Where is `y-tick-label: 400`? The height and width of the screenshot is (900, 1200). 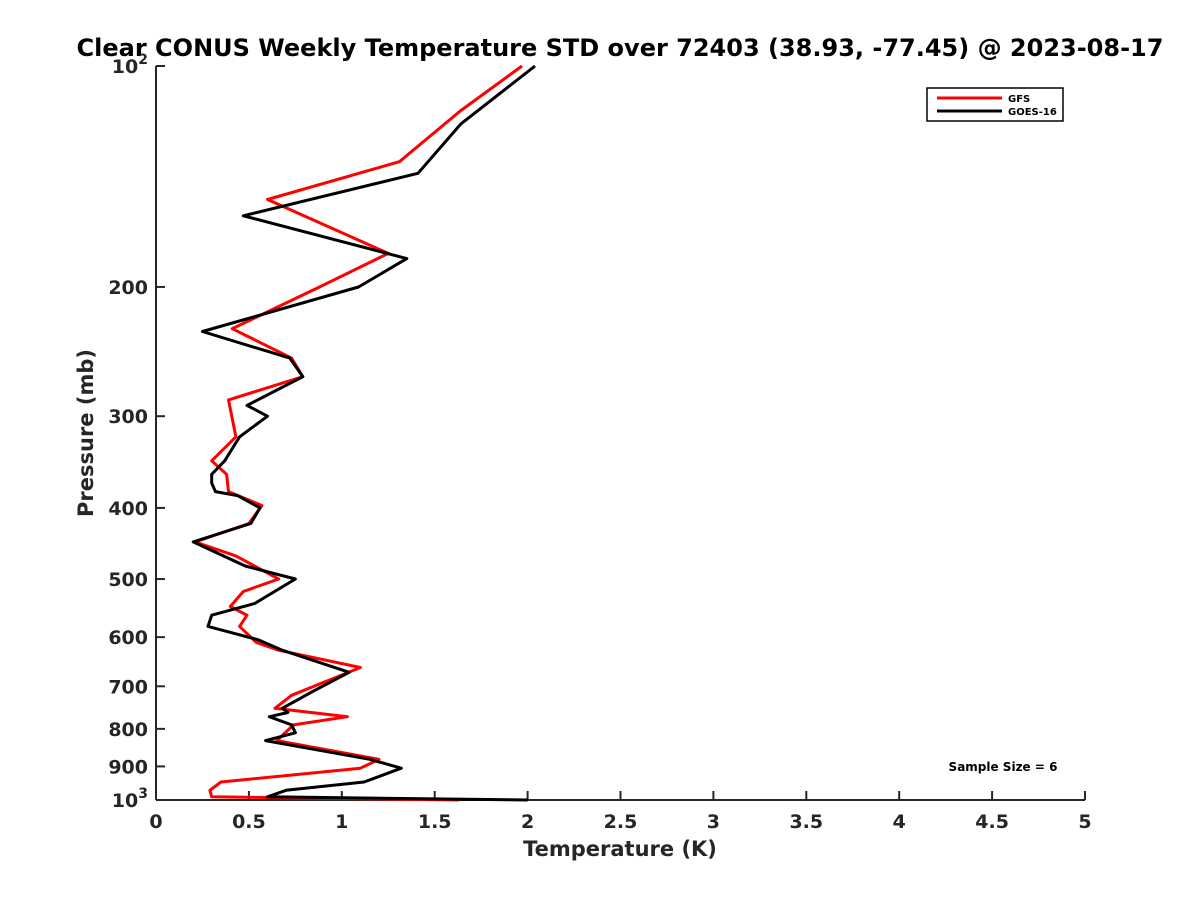 y-tick-label: 400 is located at coordinates (128, 509).